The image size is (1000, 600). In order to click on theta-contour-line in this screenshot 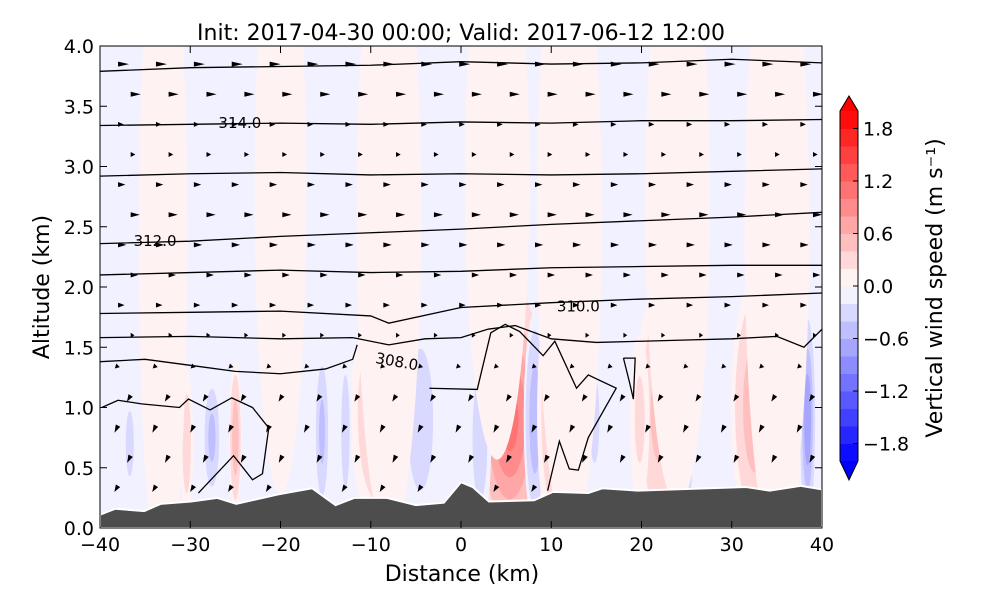, I will do `click(461, 228)`.